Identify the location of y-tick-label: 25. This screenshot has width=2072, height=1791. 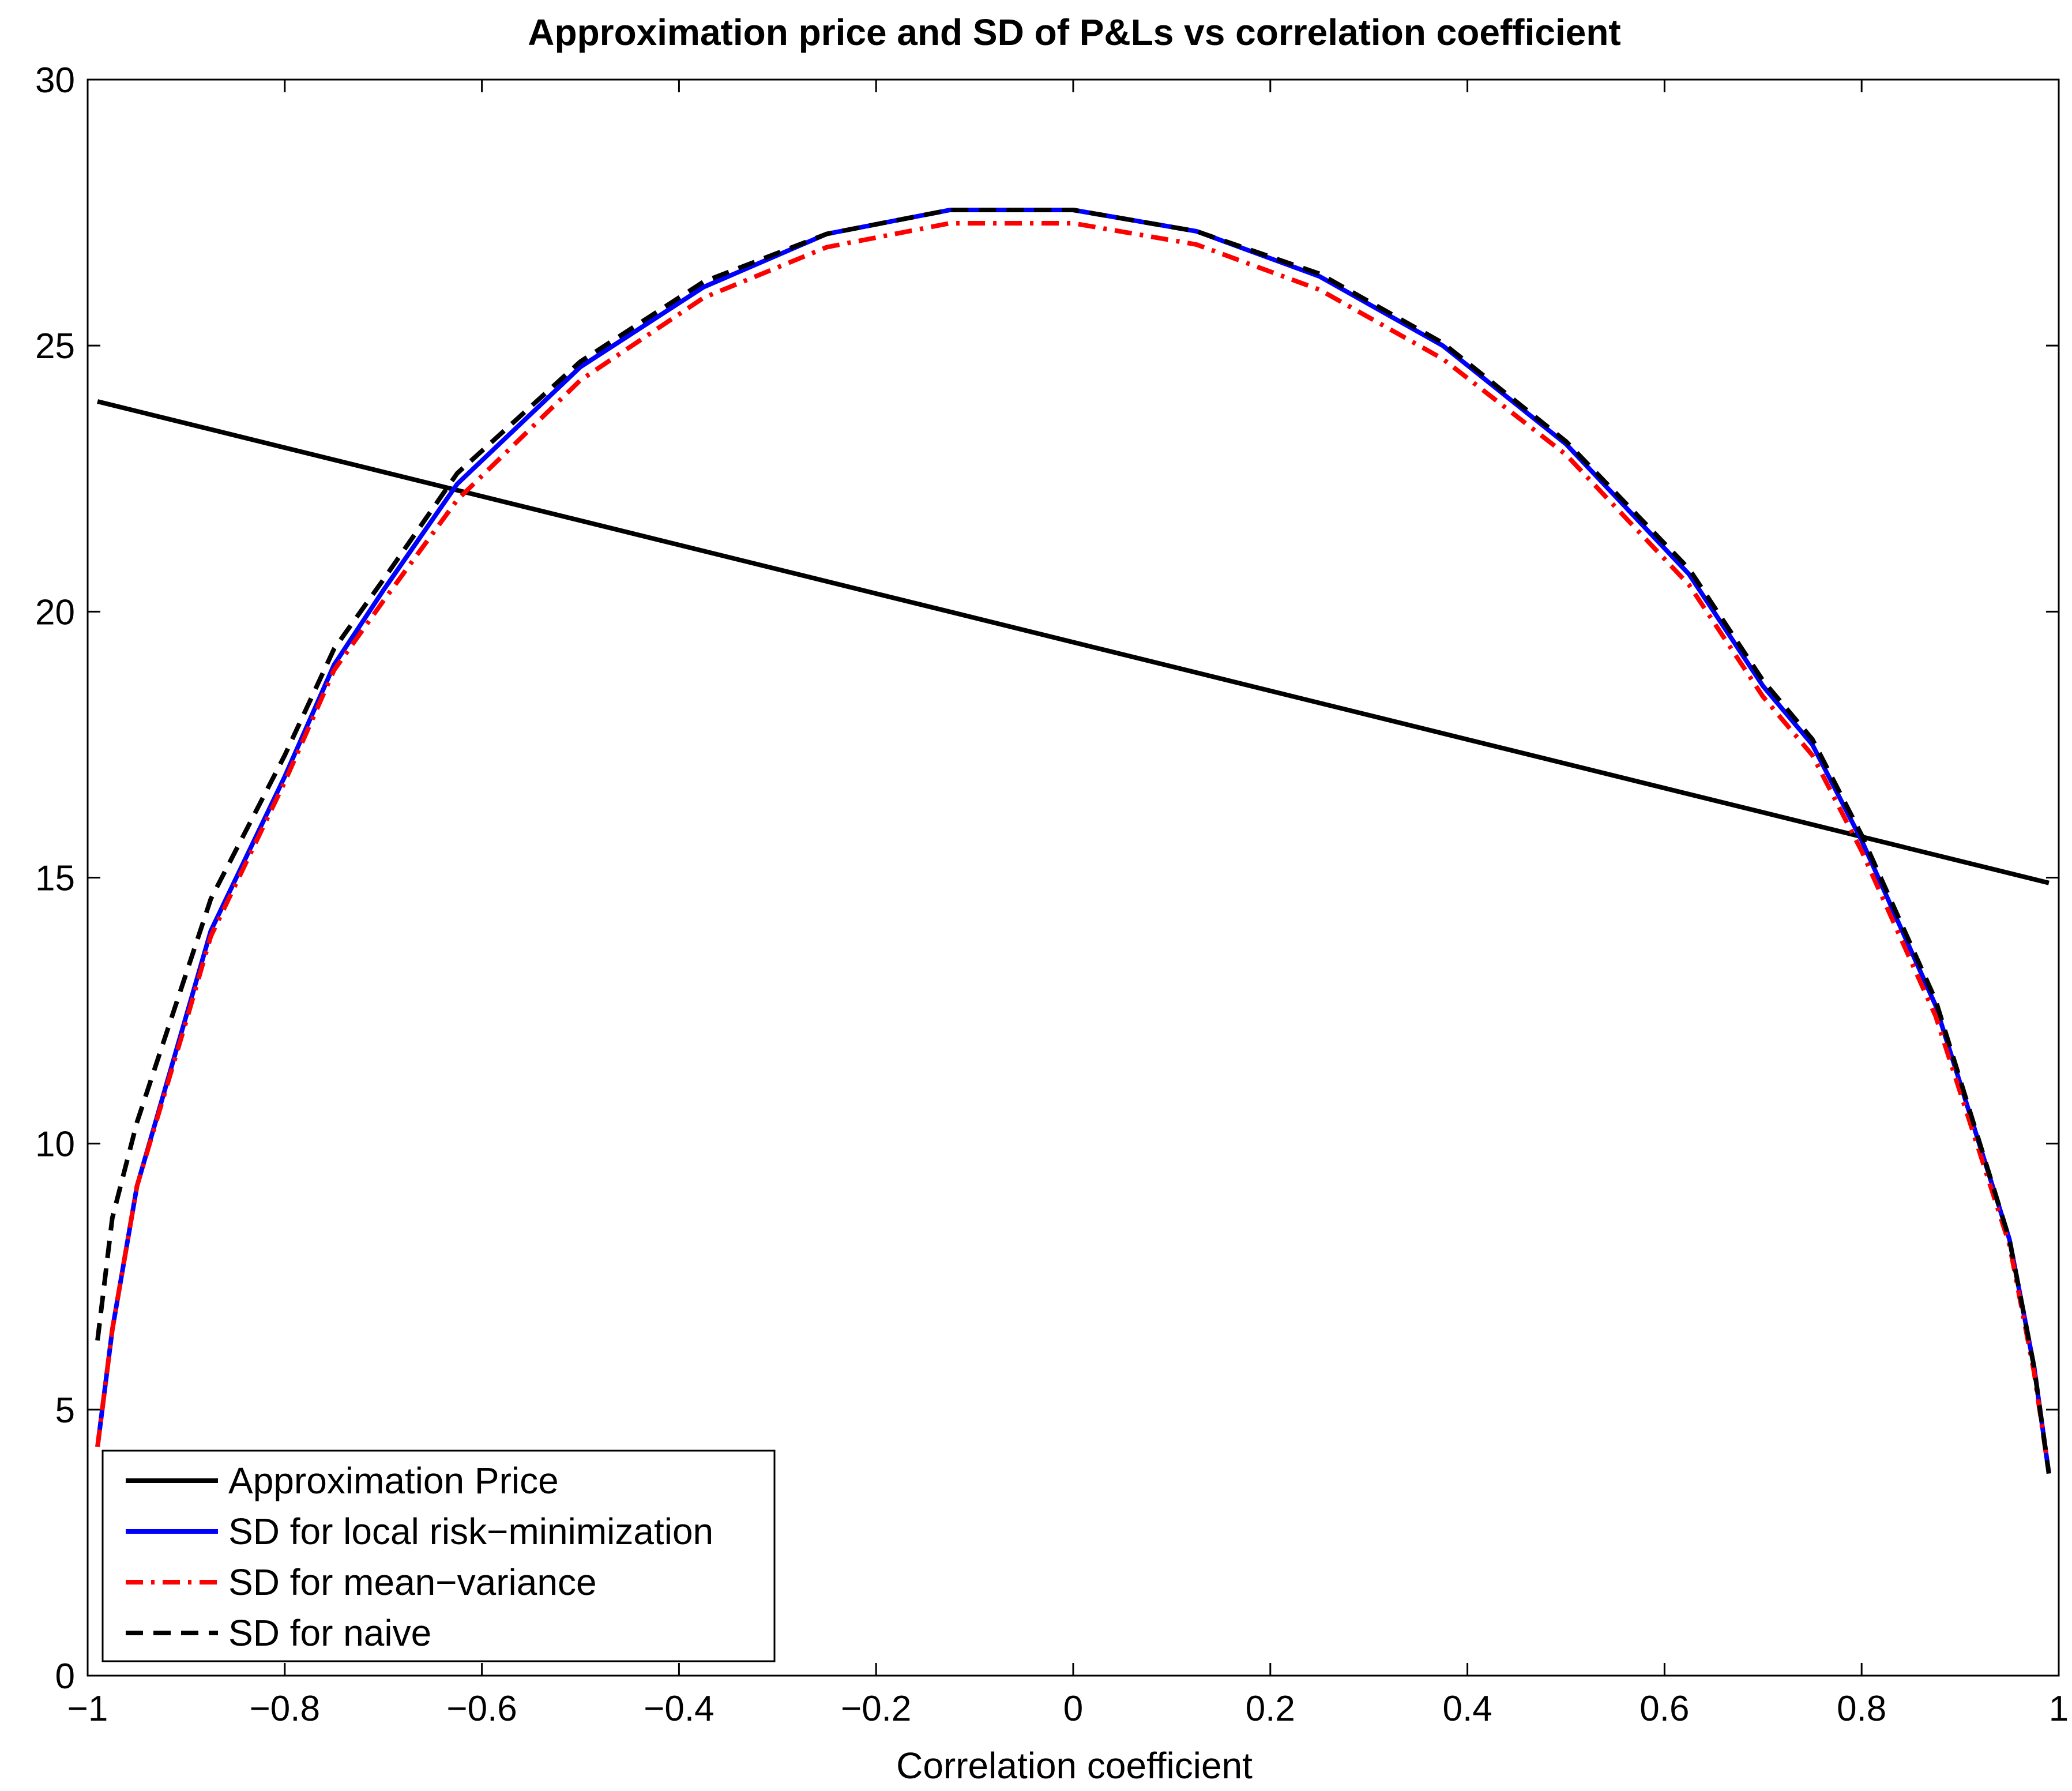
(55, 346).